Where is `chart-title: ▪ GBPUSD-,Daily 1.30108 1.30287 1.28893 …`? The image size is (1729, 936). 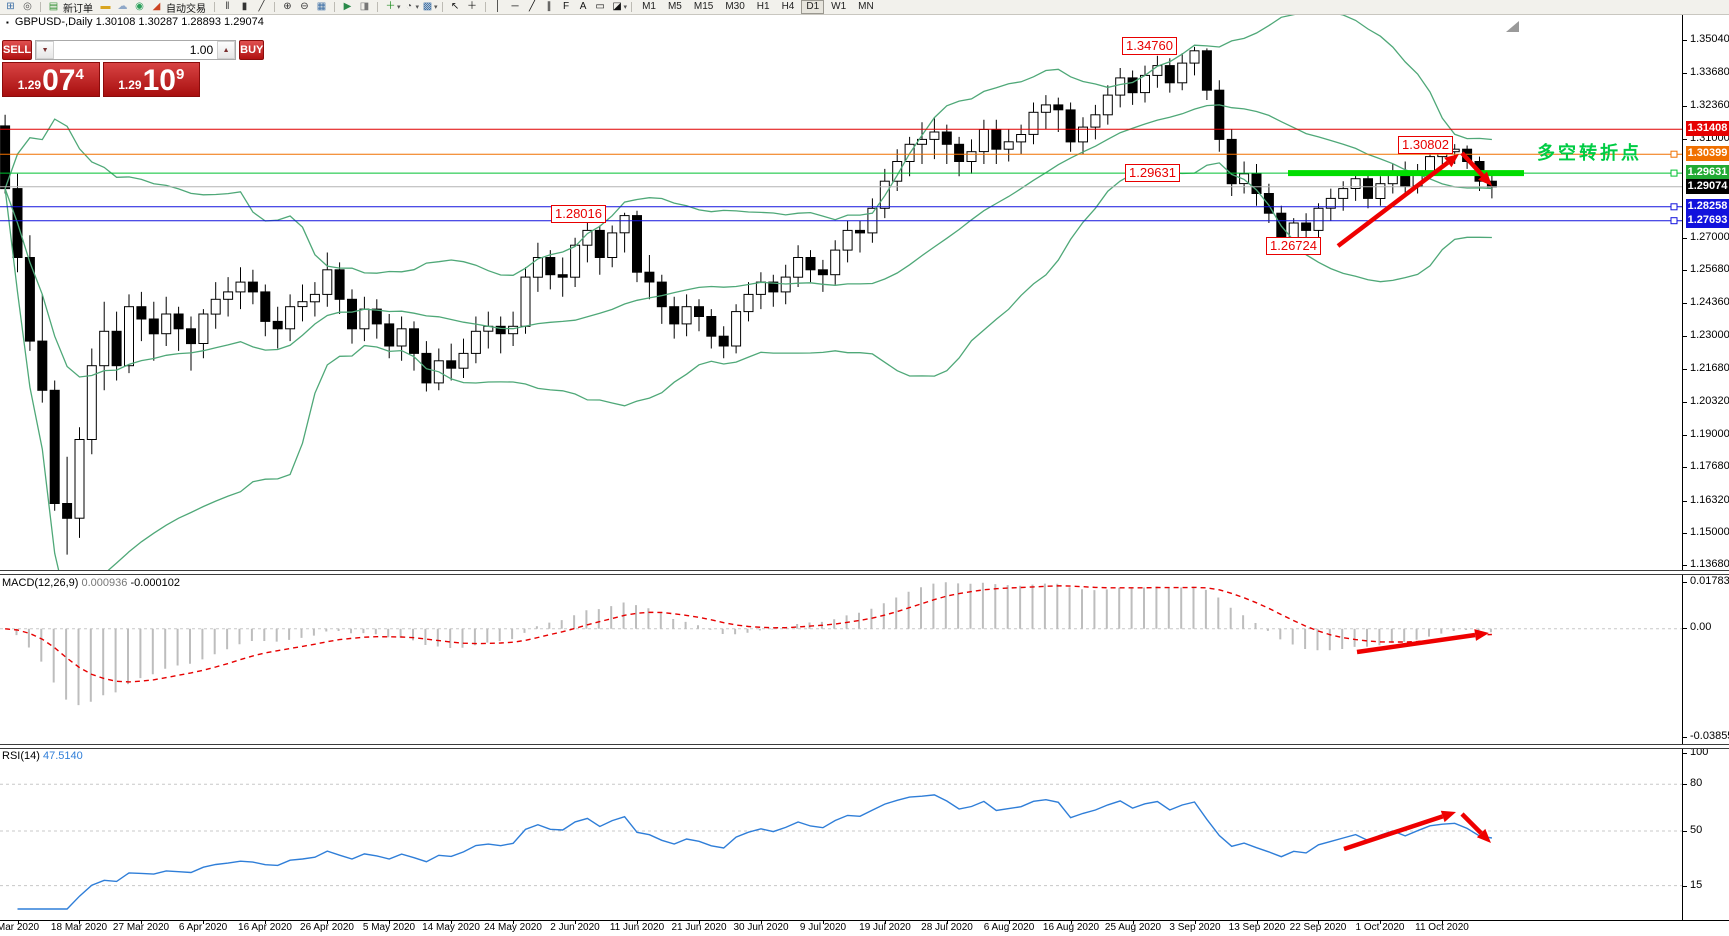
chart-title: ▪ GBPUSD-,Daily 1.30108 1.30287 1.28893 … is located at coordinates (135, 22).